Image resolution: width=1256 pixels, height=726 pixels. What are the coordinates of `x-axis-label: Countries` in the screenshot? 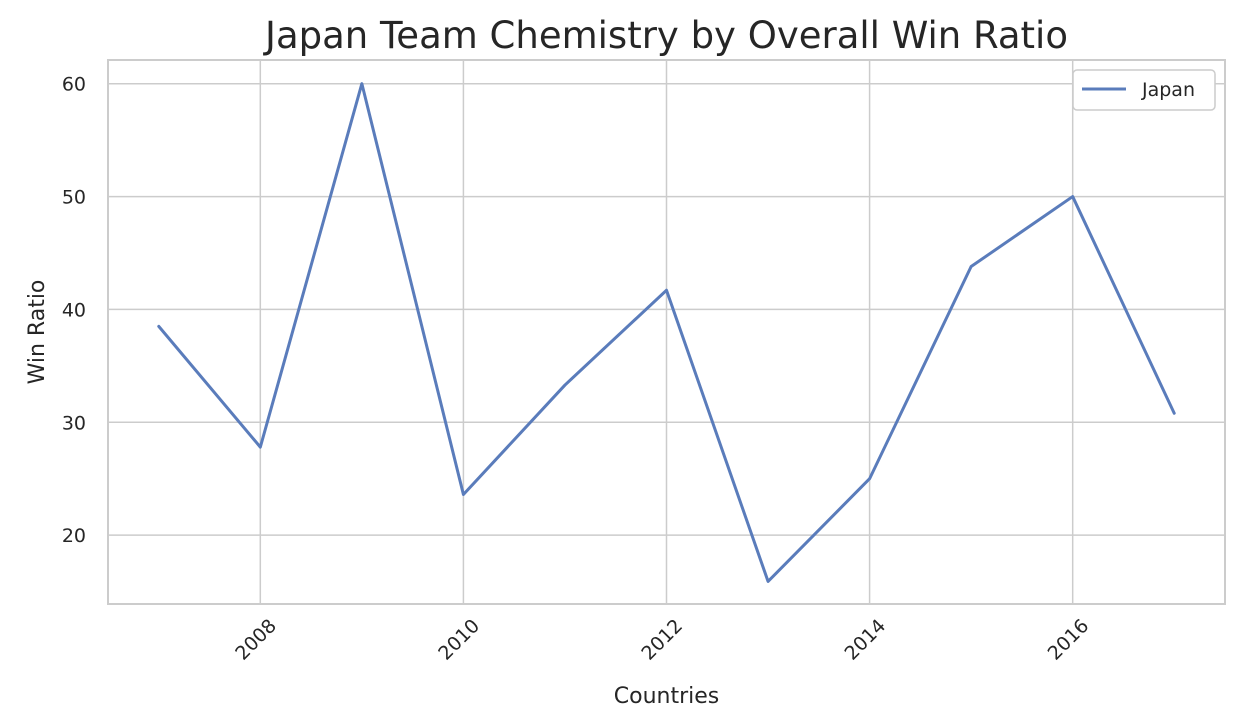 It's located at (667, 696).